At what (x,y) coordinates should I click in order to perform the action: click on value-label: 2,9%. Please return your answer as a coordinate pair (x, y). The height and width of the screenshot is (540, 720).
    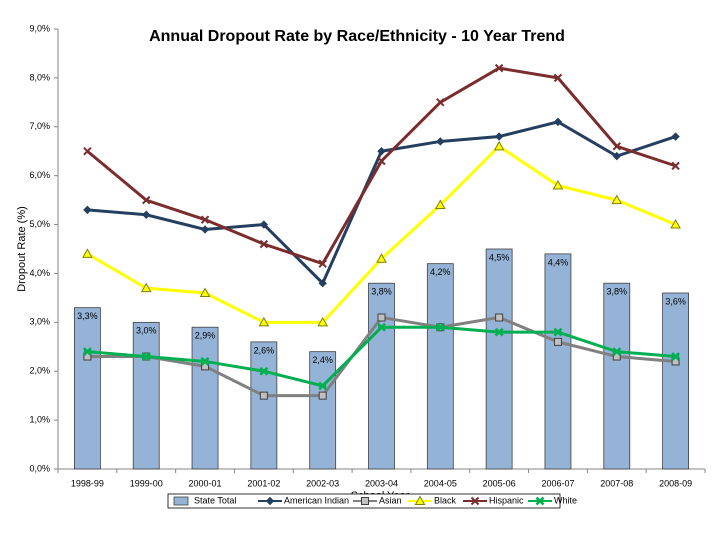
    Looking at the image, I should click on (205, 336).